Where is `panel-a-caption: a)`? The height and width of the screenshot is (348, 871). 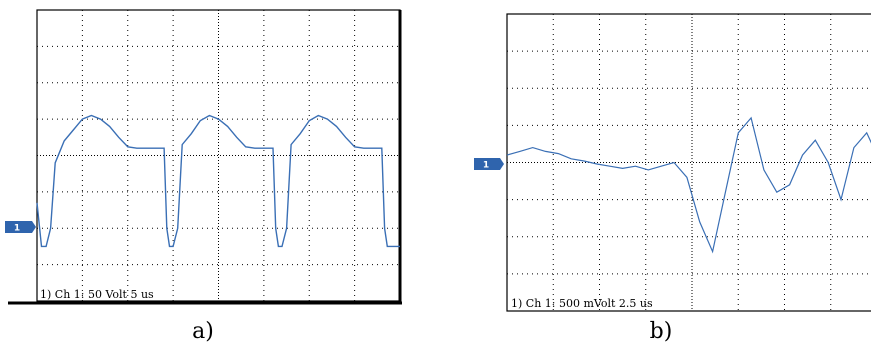 panel-a-caption: a) is located at coordinates (203, 331).